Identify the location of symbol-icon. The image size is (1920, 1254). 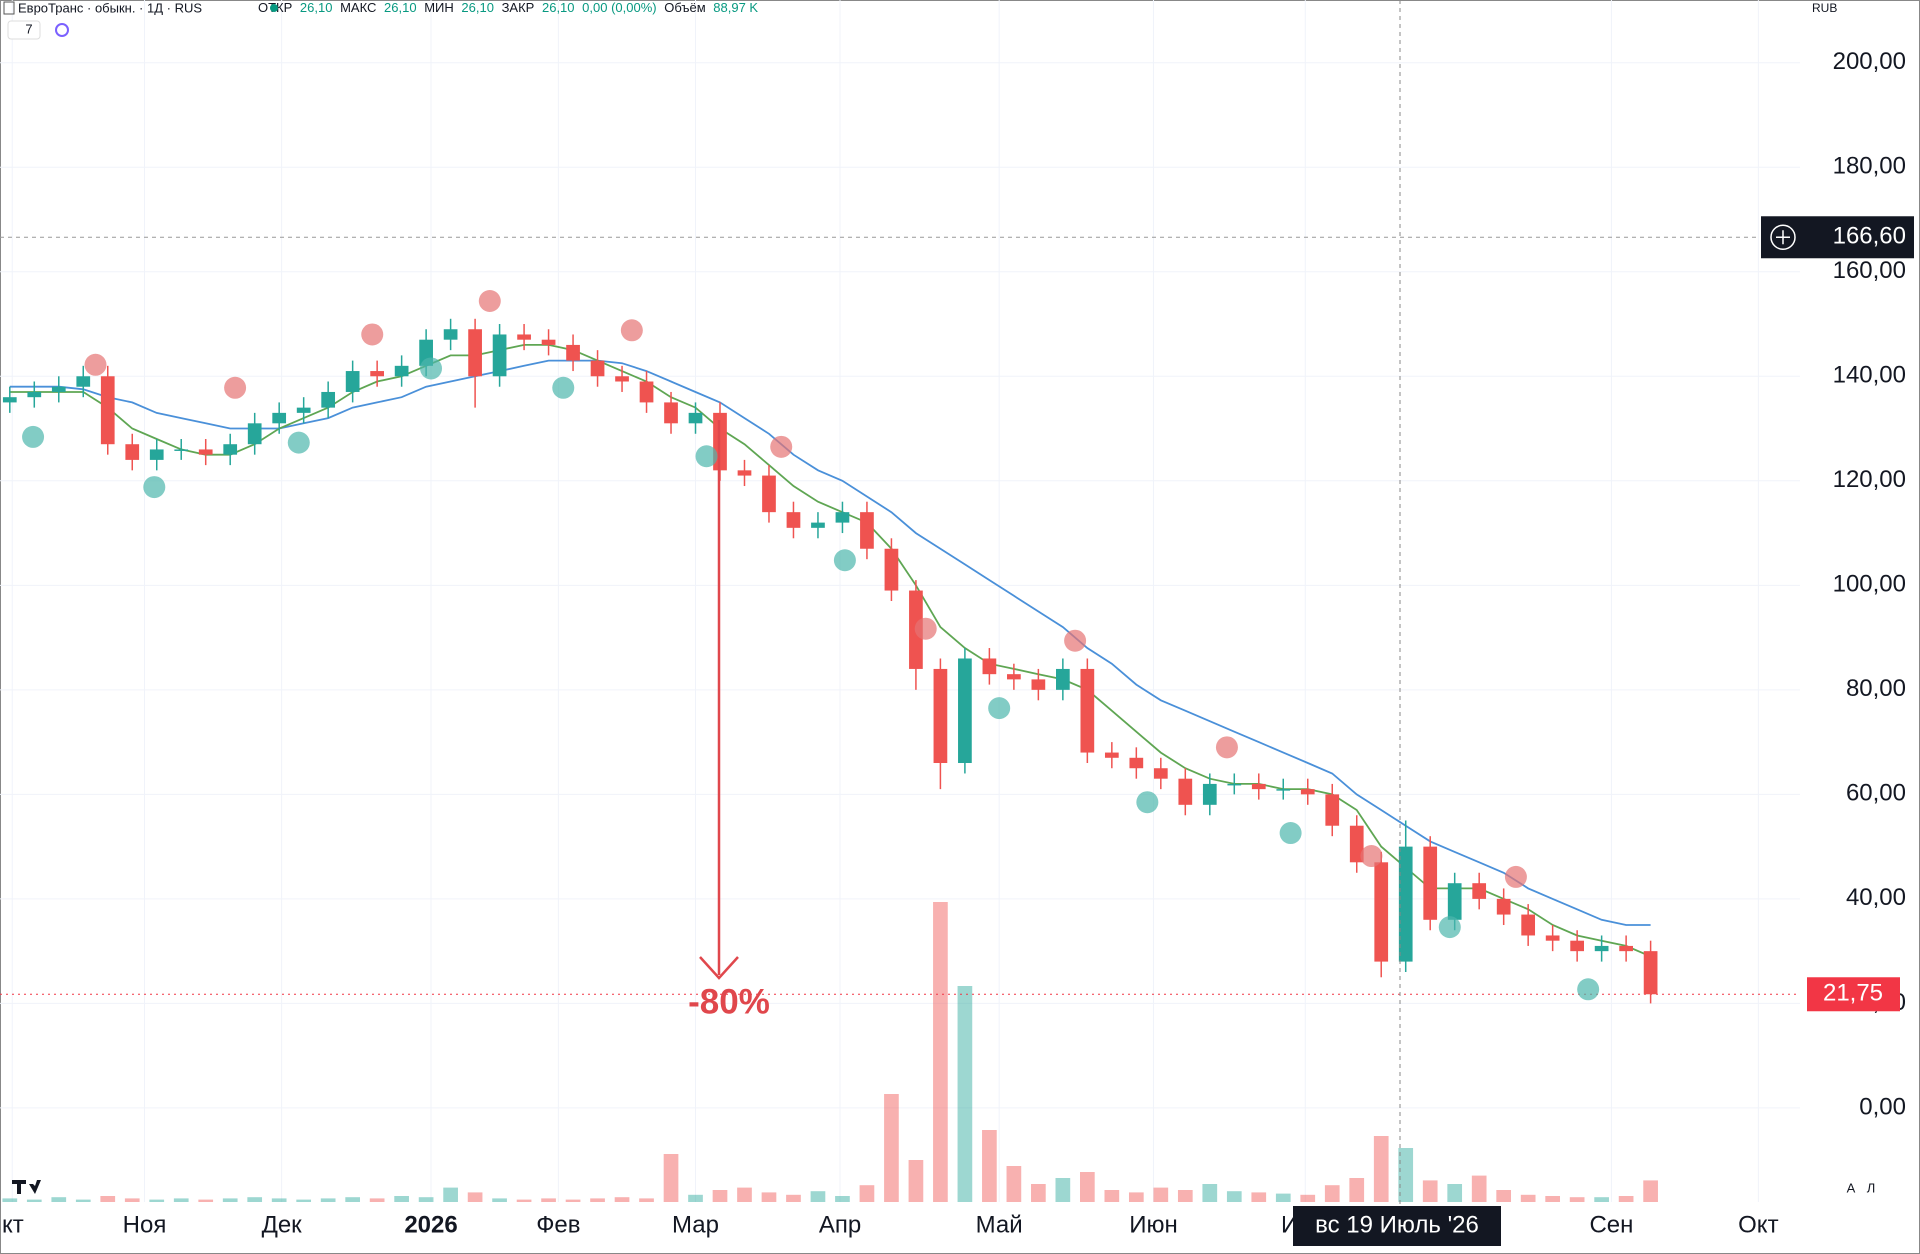
(9, 8).